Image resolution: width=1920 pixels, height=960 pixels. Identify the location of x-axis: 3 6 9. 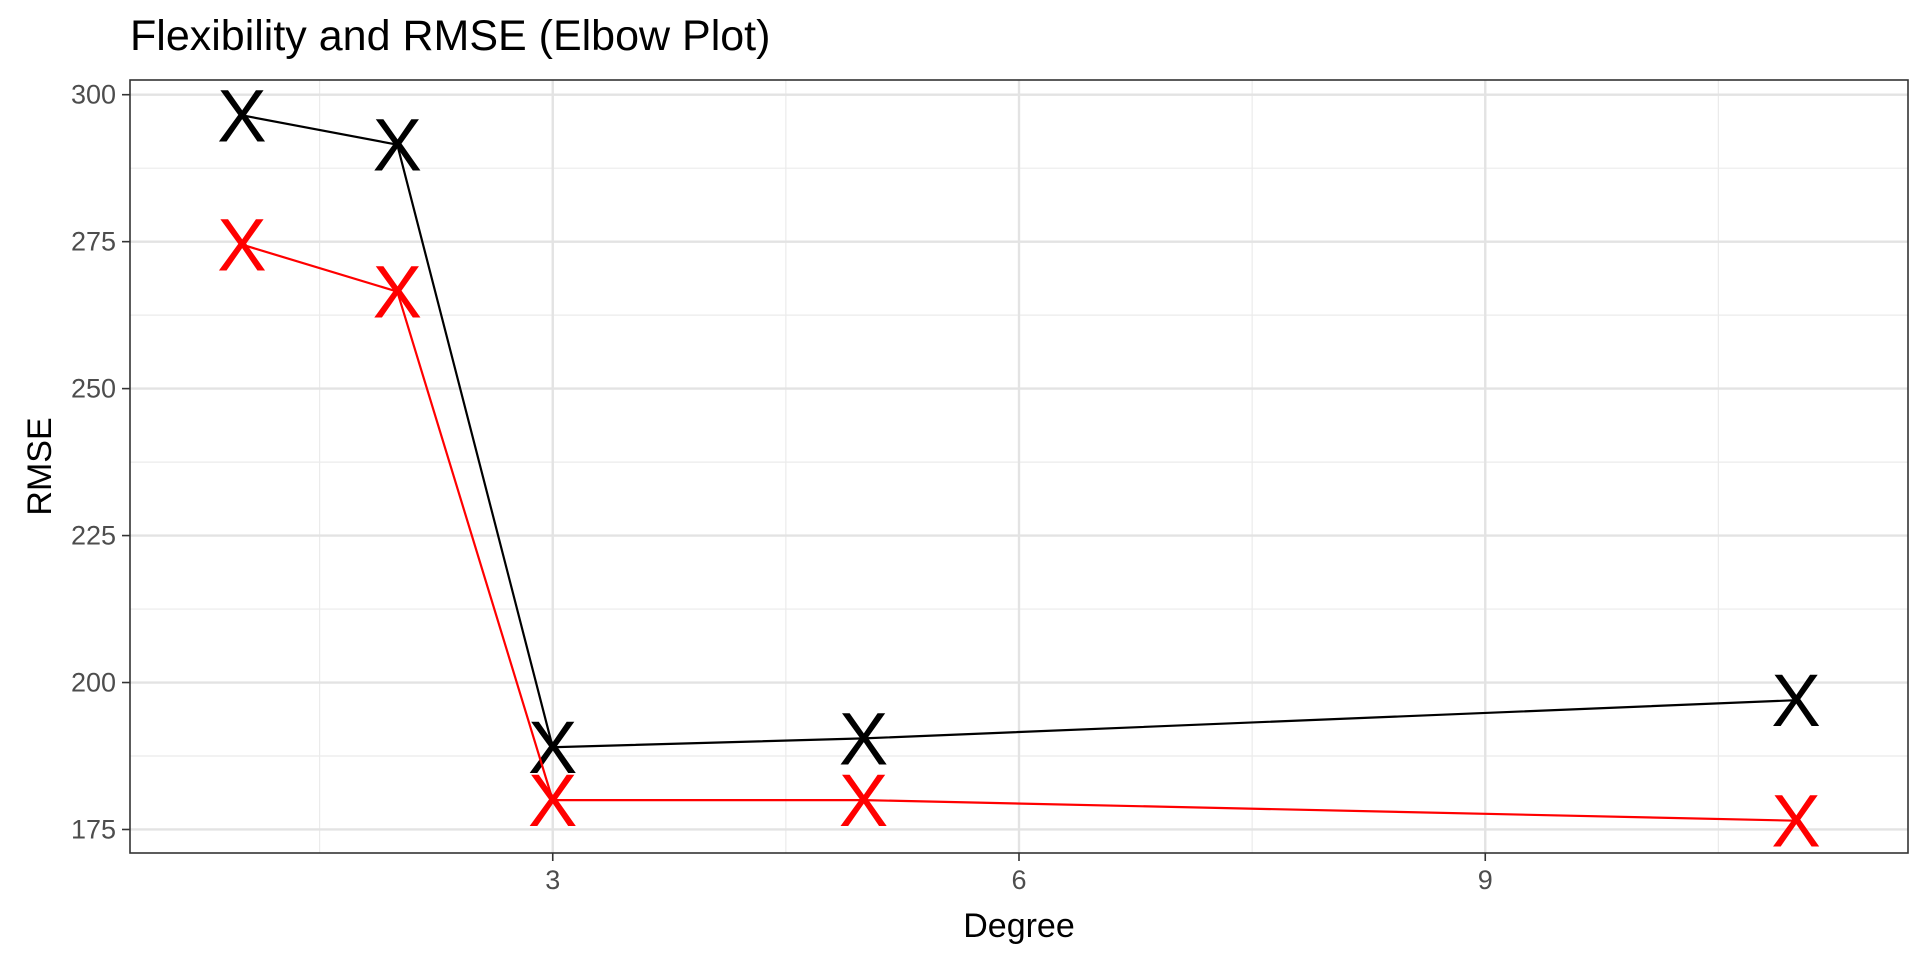
(1019, 874).